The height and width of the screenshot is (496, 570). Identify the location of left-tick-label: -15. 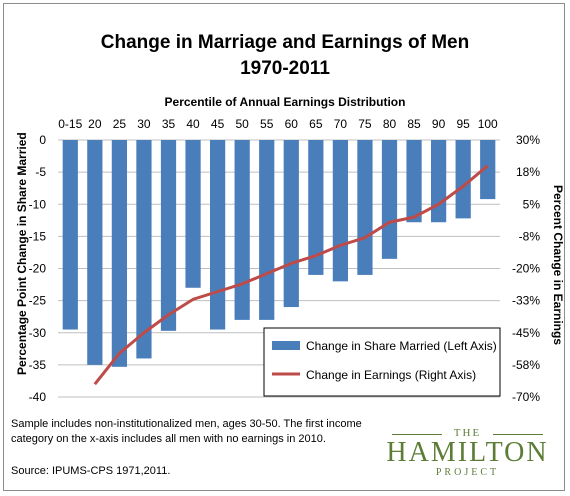
(38, 236).